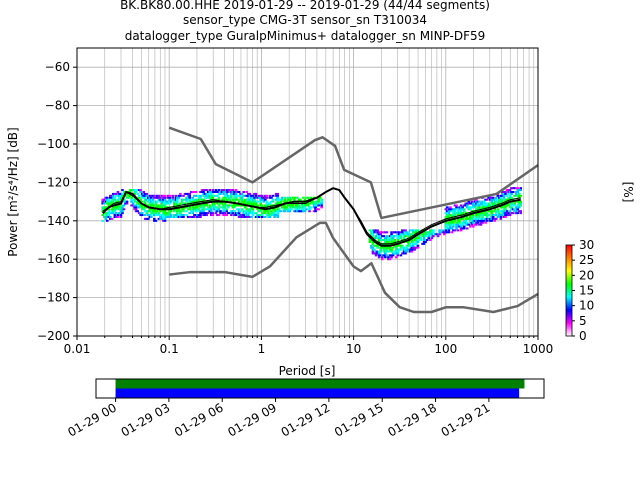 This screenshot has width=640, height=480. Describe the element at coordinates (628, 192) in the screenshot. I see `colorbar-label: [%]` at that location.